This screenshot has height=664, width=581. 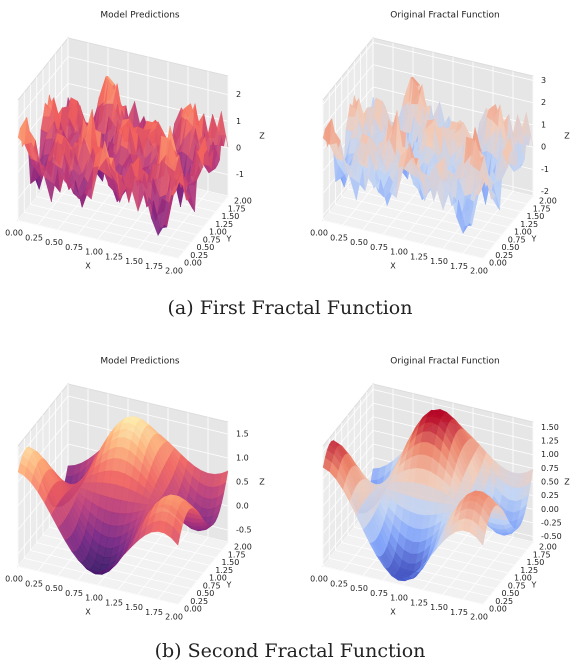 What do you see at coordinates (242, 434) in the screenshot?
I see `z-tick-label: 1.5` at bounding box center [242, 434].